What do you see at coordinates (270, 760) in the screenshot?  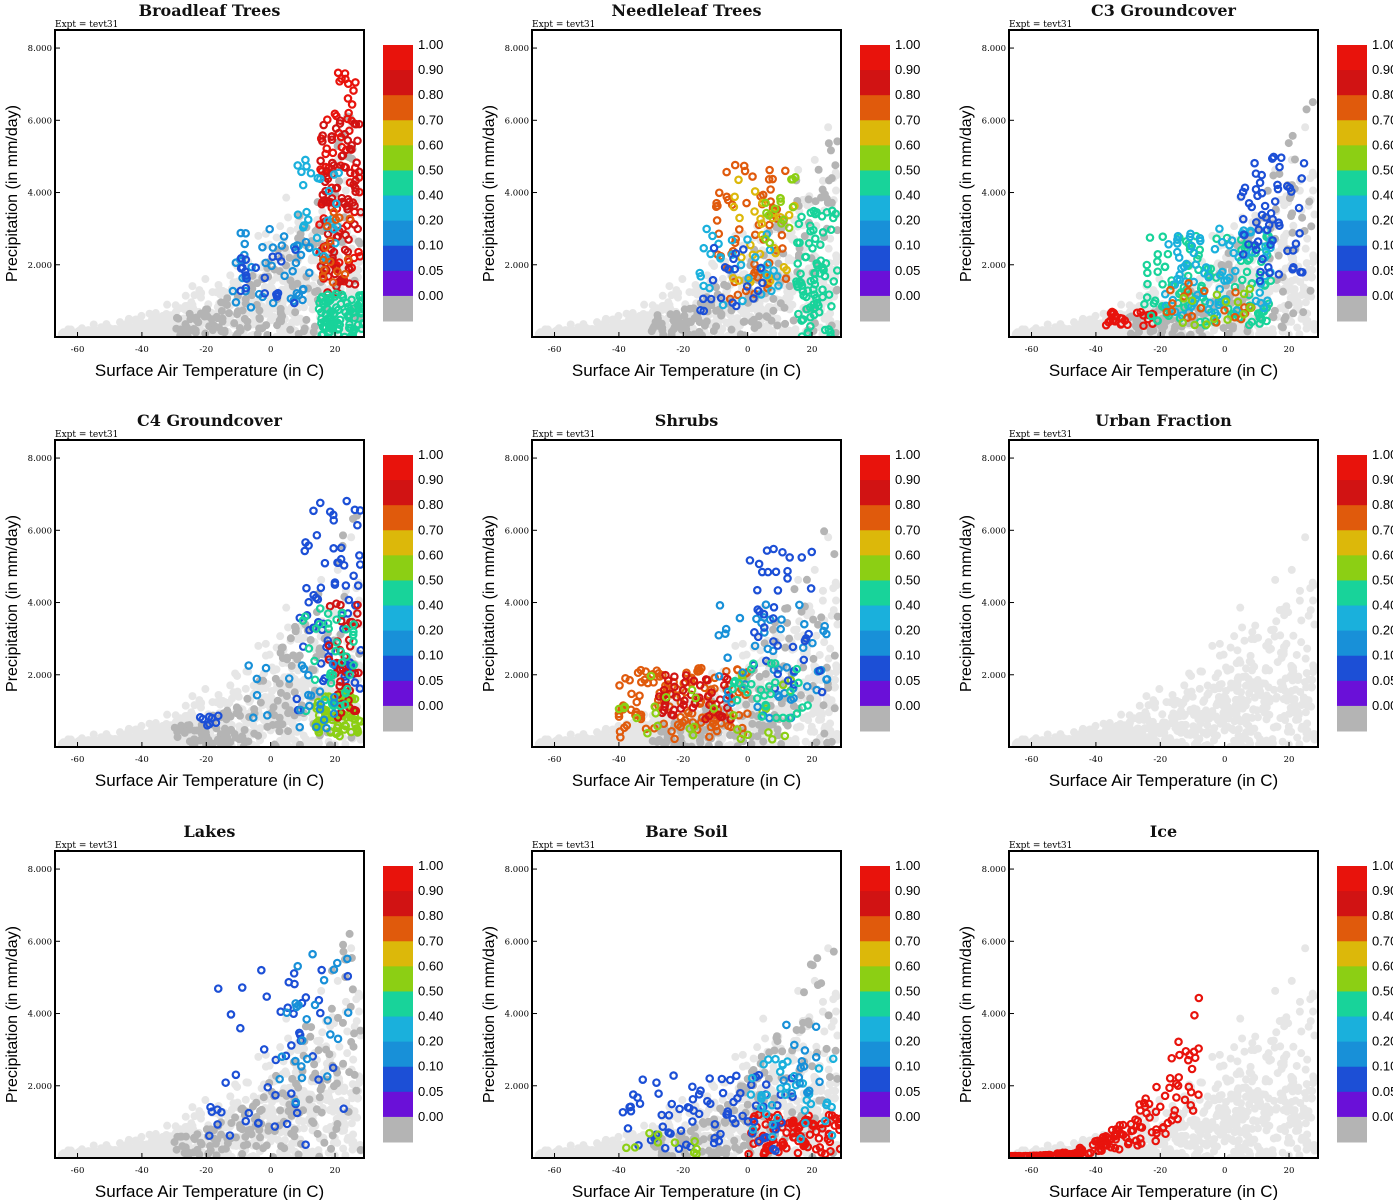 I see `x-tick-label: 0` at bounding box center [270, 760].